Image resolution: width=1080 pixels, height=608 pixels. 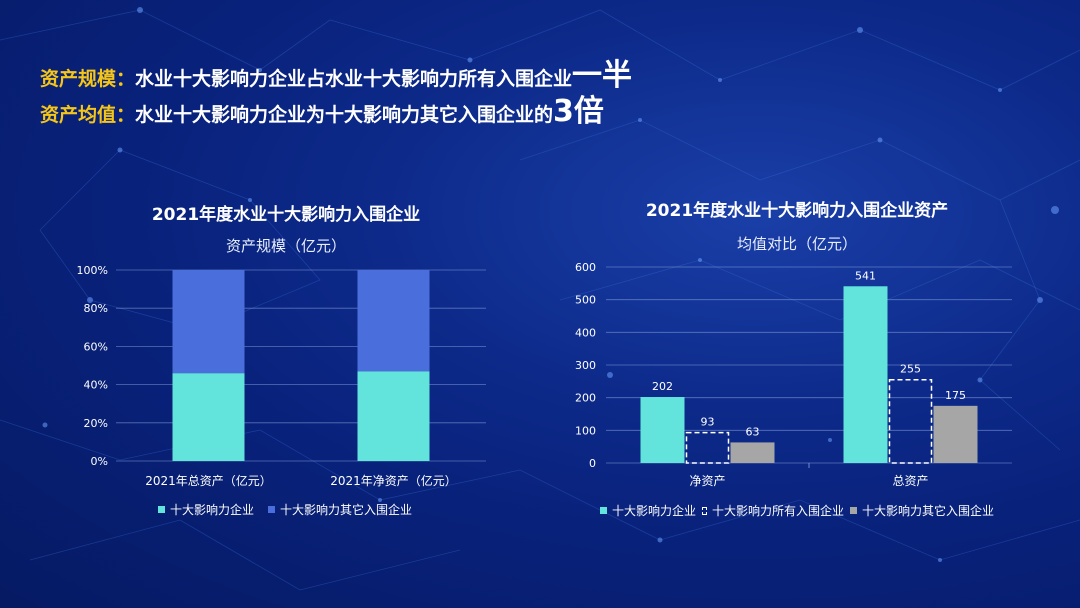 I want to click on chart-1-title-block: 2021年度水业十大影响力入围企业 资产规模（亿元）, so click(x=286, y=228).